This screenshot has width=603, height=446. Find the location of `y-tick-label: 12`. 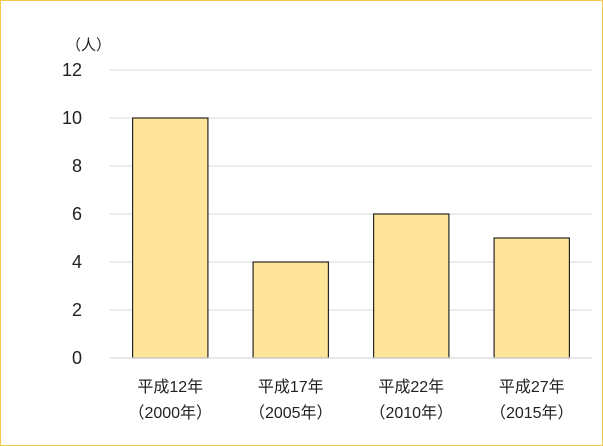

y-tick-label: 12 is located at coordinates (72, 70).